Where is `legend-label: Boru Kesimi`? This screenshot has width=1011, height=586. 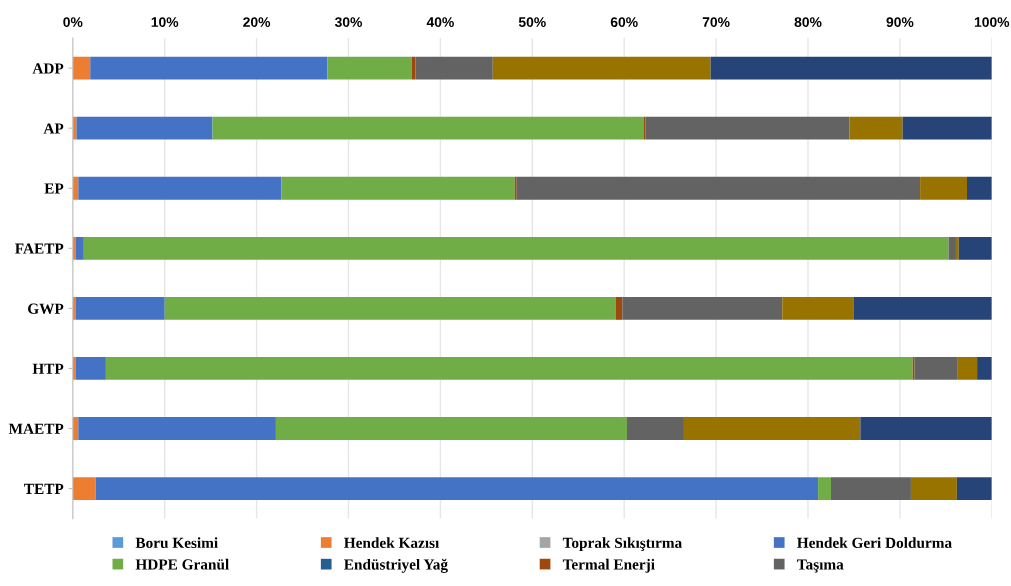 legend-label: Boru Kesimi is located at coordinates (176, 543).